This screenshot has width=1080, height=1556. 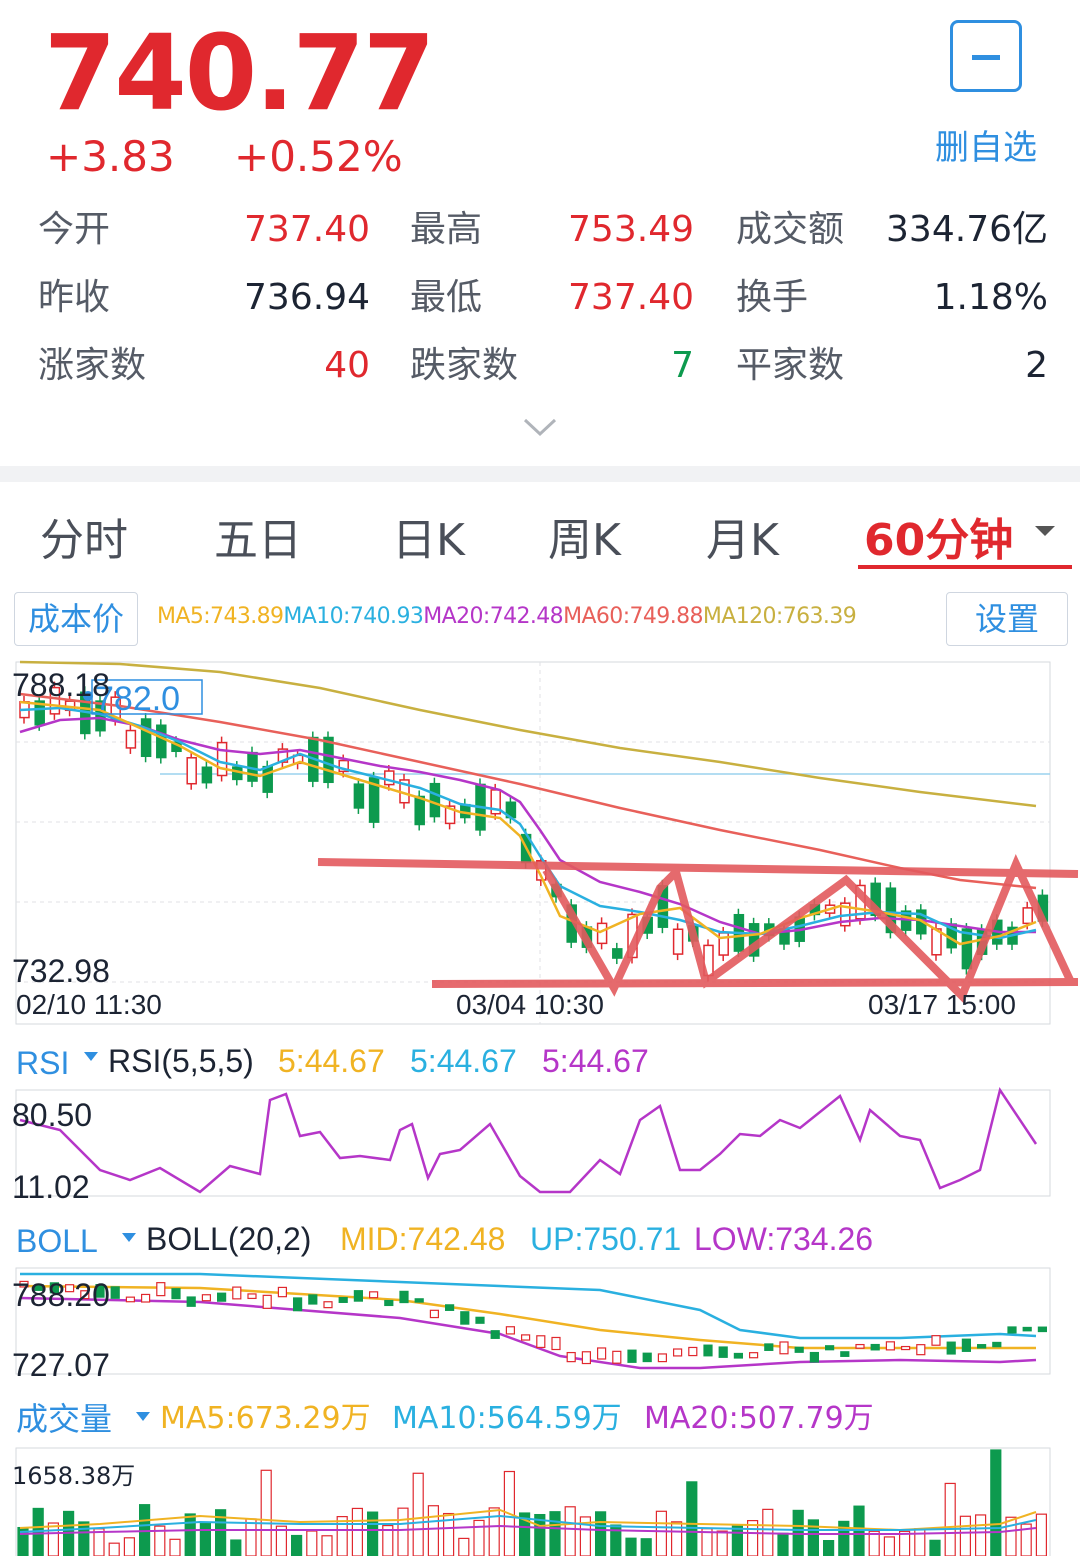 What do you see at coordinates (986, 148) in the screenshot?
I see `remove-watchlist-label: 删自选` at bounding box center [986, 148].